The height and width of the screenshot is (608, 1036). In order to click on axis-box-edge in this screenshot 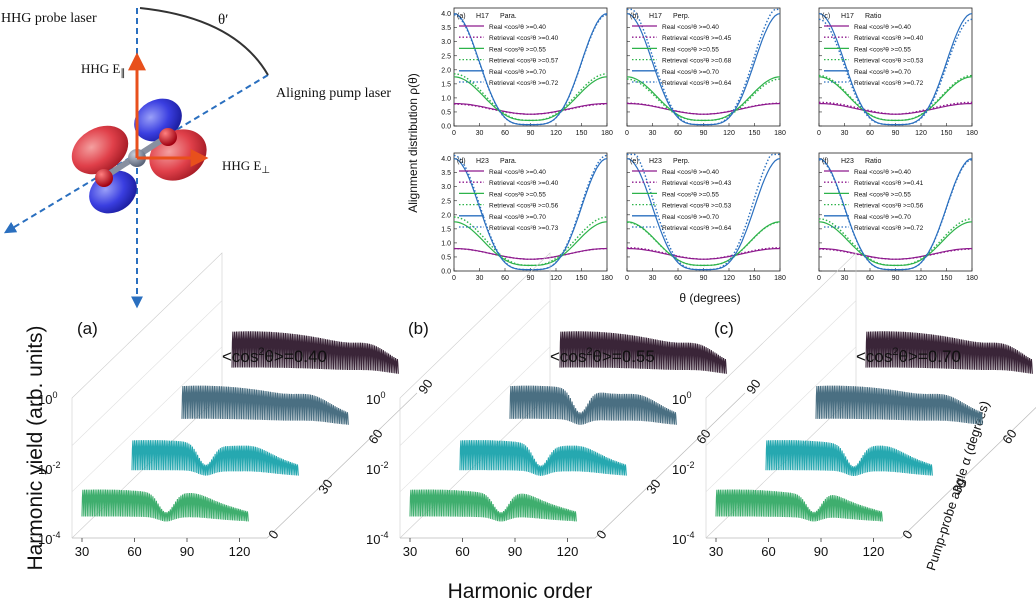, I will do `click(147, 465)`.